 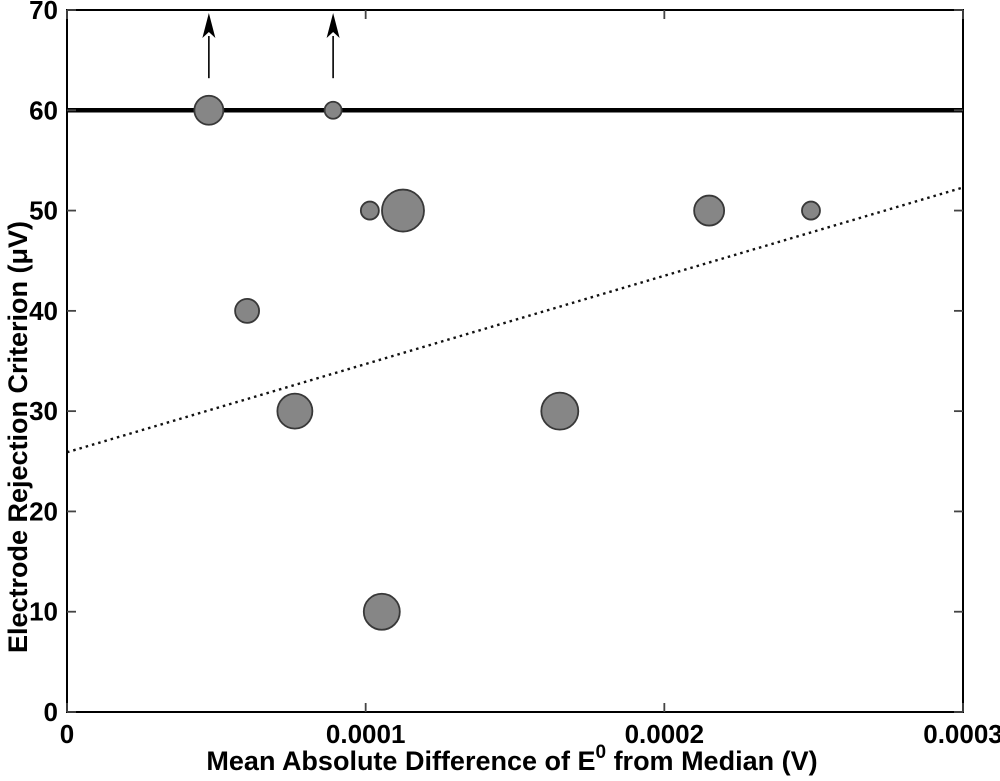 What do you see at coordinates (67, 734) in the screenshot?
I see `x-tick-label: 0` at bounding box center [67, 734].